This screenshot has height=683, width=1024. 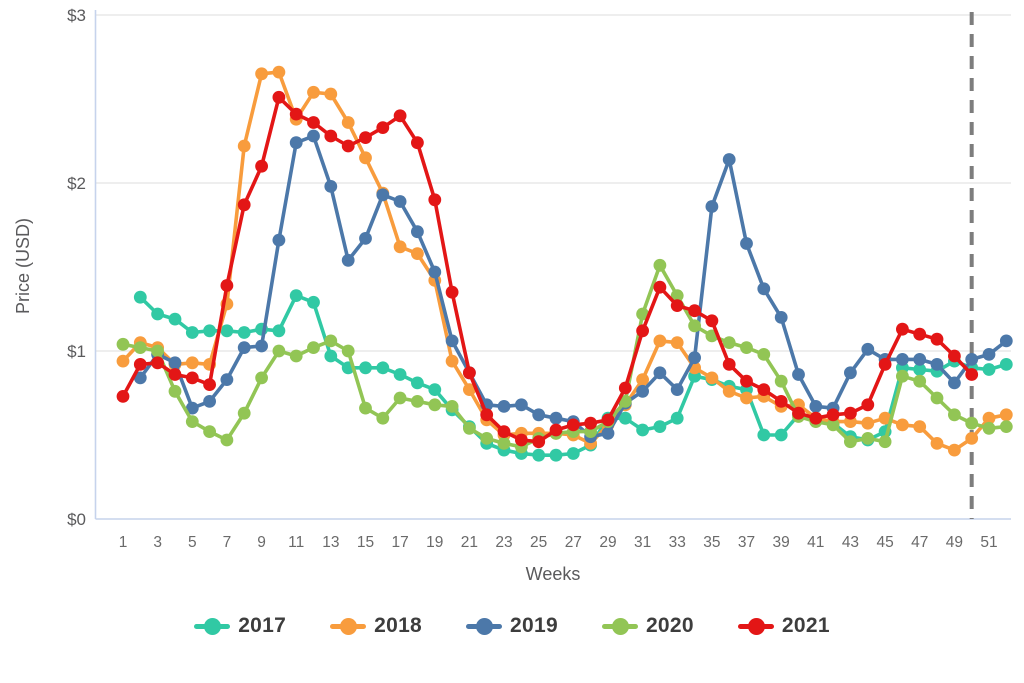 What do you see at coordinates (573, 542) in the screenshot?
I see `x-tick-label-week-27: 27` at bounding box center [573, 542].